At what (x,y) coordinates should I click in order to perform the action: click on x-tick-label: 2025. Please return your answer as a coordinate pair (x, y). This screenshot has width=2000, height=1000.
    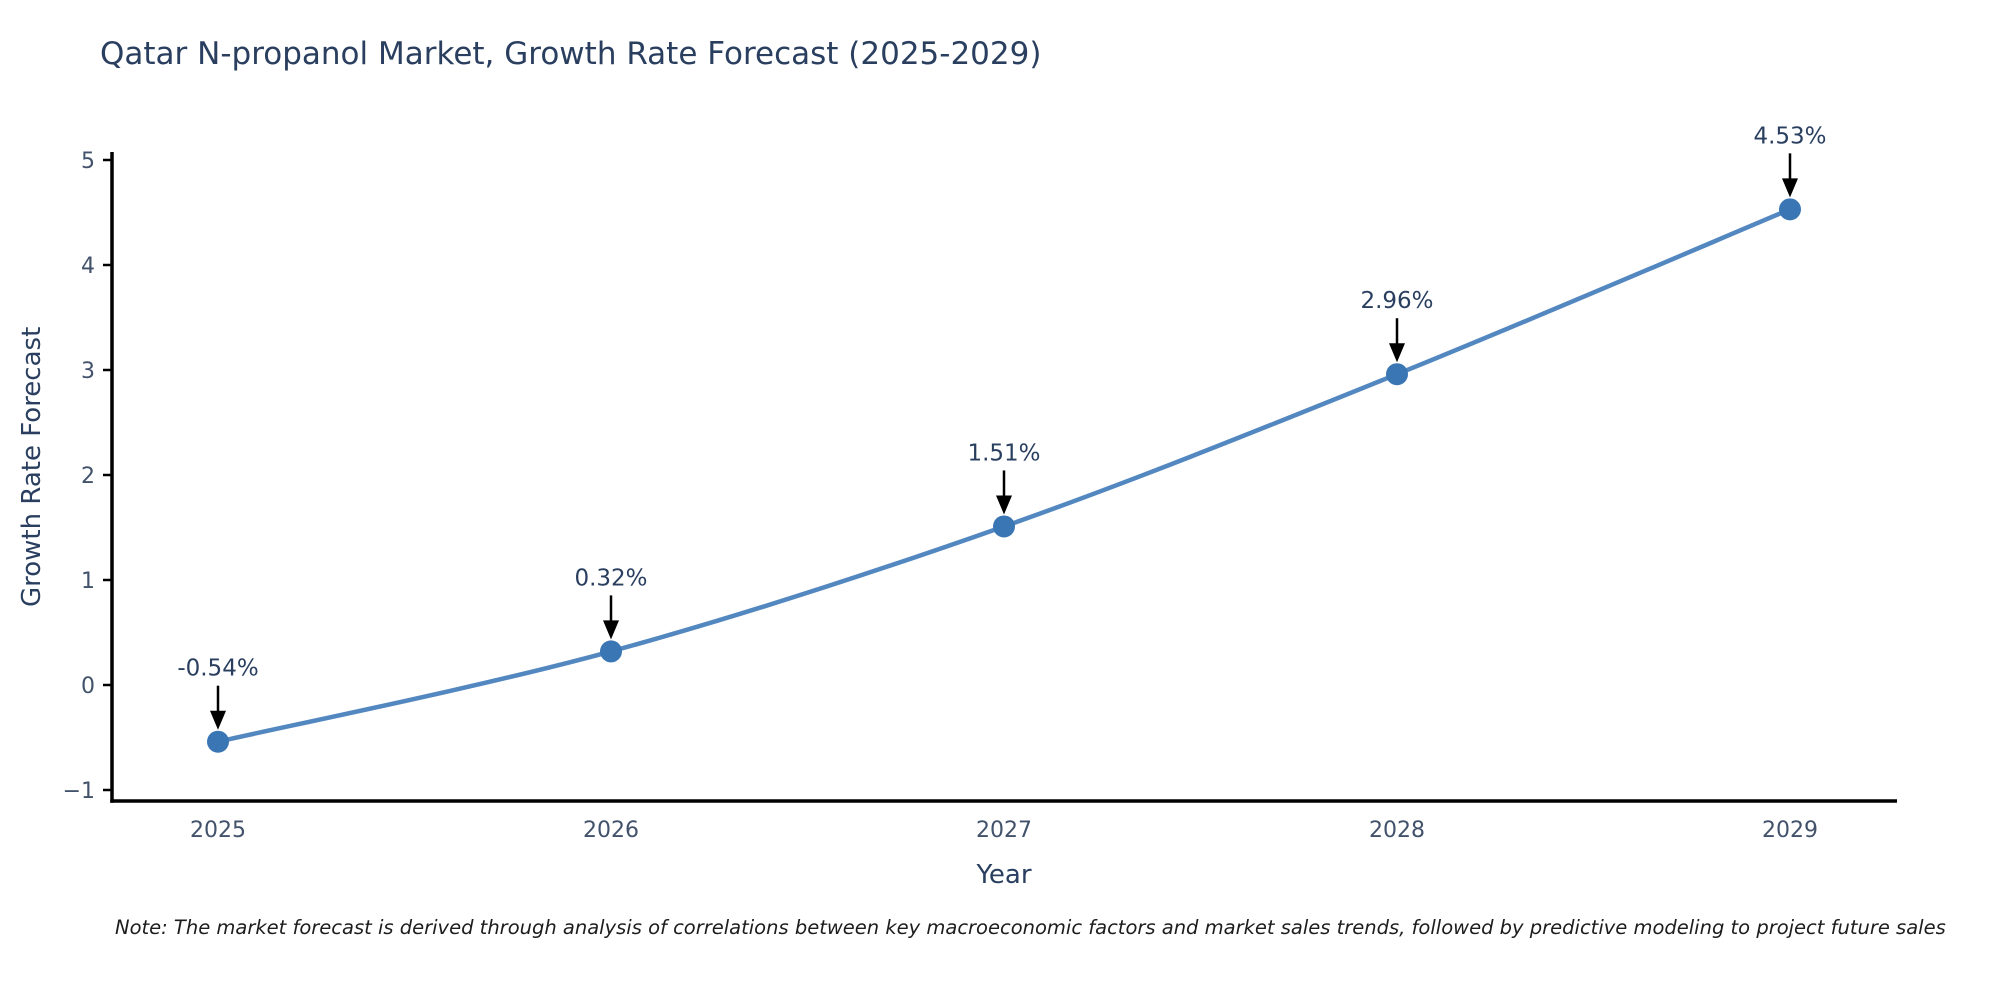
    Looking at the image, I should click on (218, 830).